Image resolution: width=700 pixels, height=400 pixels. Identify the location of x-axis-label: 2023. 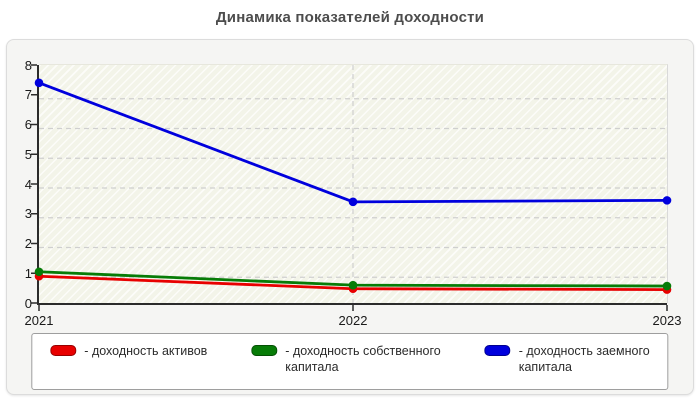
(667, 320).